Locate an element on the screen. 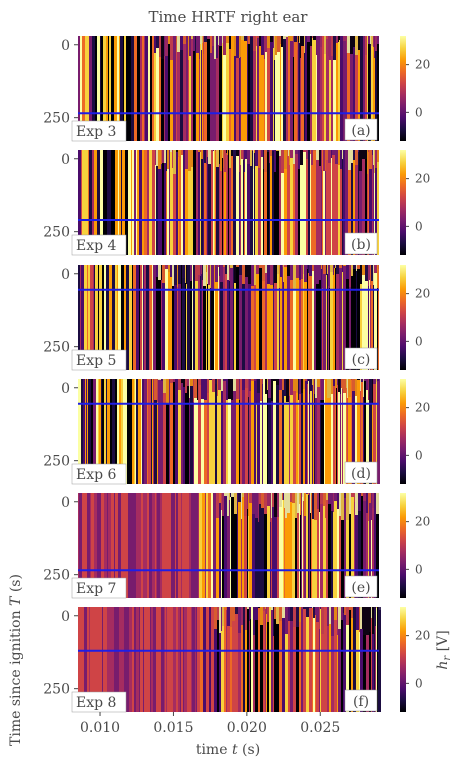 Image resolution: width=465 pixels, height=776 pixels. panel-letter-text: (d) is located at coordinates (361, 474).